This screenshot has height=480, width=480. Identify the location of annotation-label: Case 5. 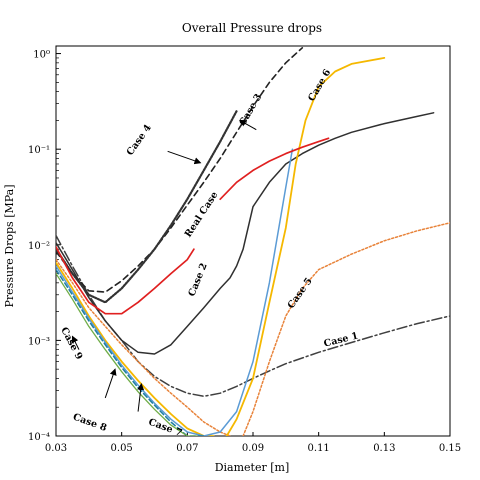
(300, 293).